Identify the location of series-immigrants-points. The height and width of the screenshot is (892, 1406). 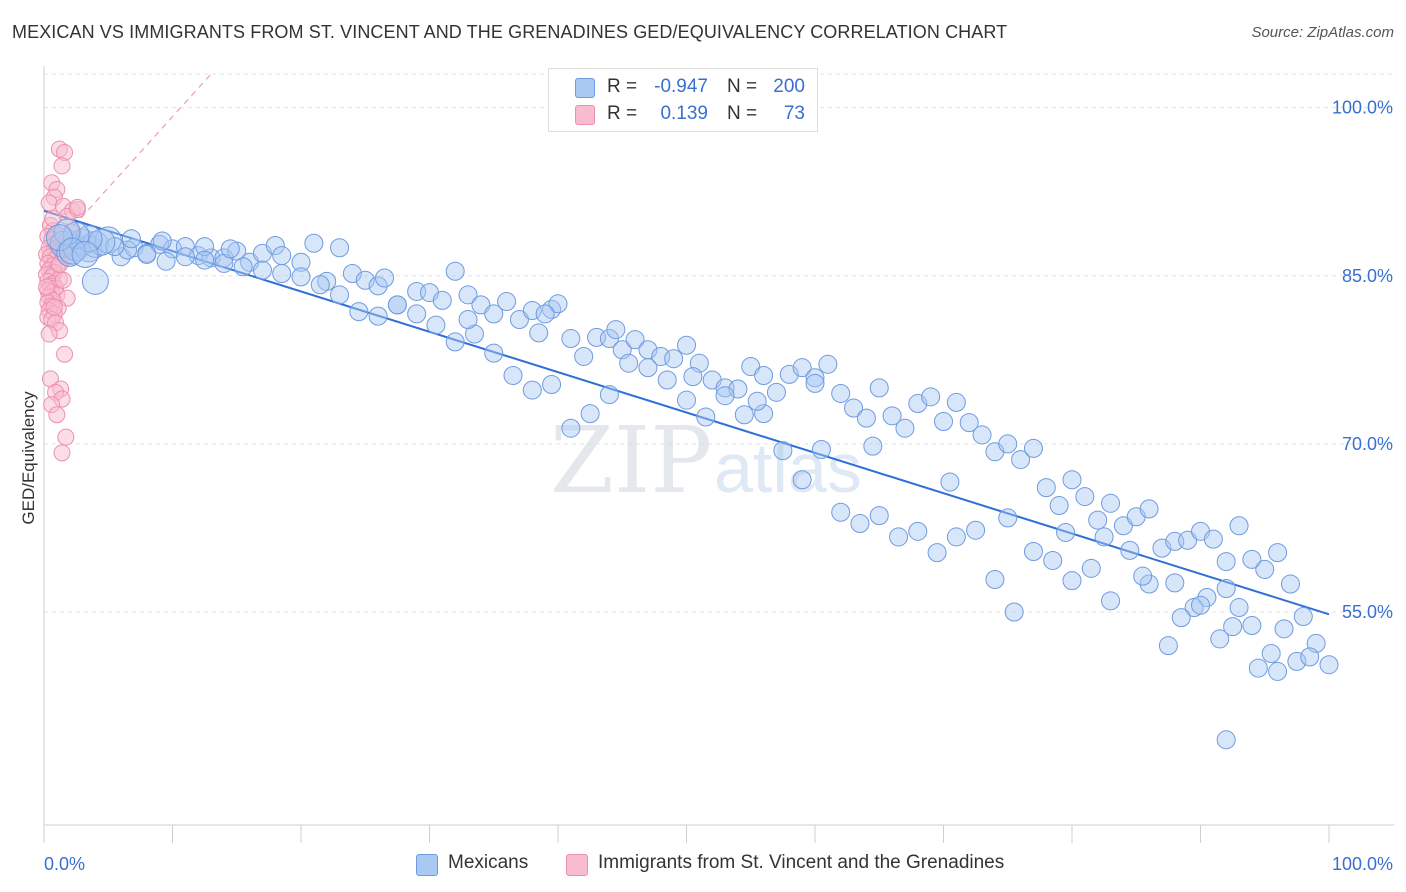
(62, 301).